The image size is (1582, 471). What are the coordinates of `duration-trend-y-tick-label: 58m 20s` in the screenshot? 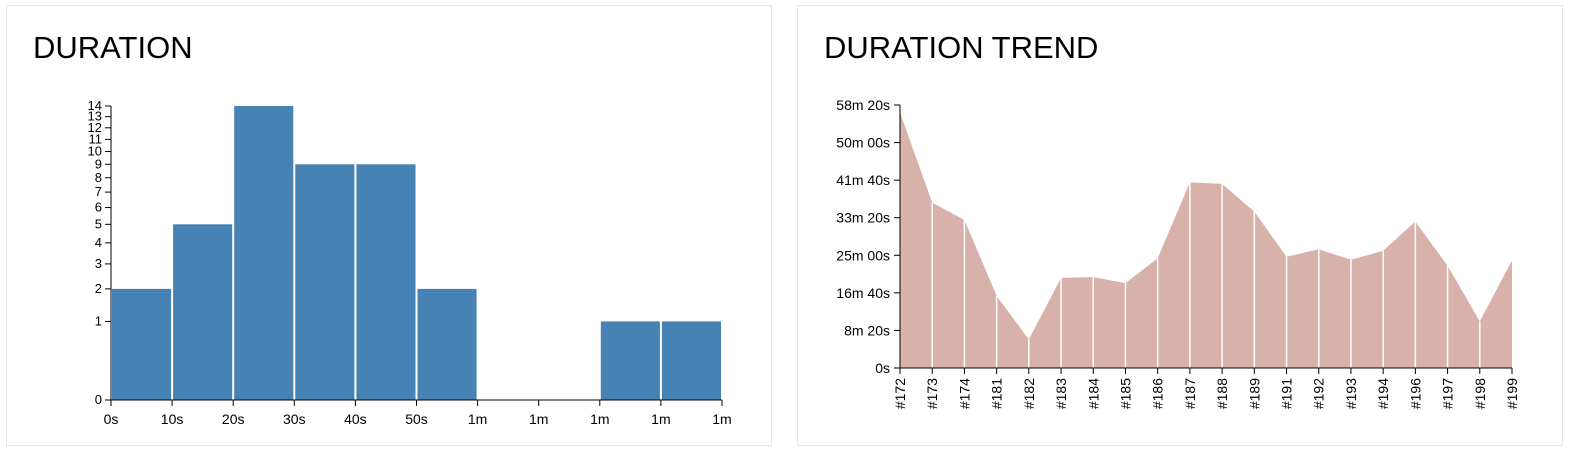 It's located at (863, 105).